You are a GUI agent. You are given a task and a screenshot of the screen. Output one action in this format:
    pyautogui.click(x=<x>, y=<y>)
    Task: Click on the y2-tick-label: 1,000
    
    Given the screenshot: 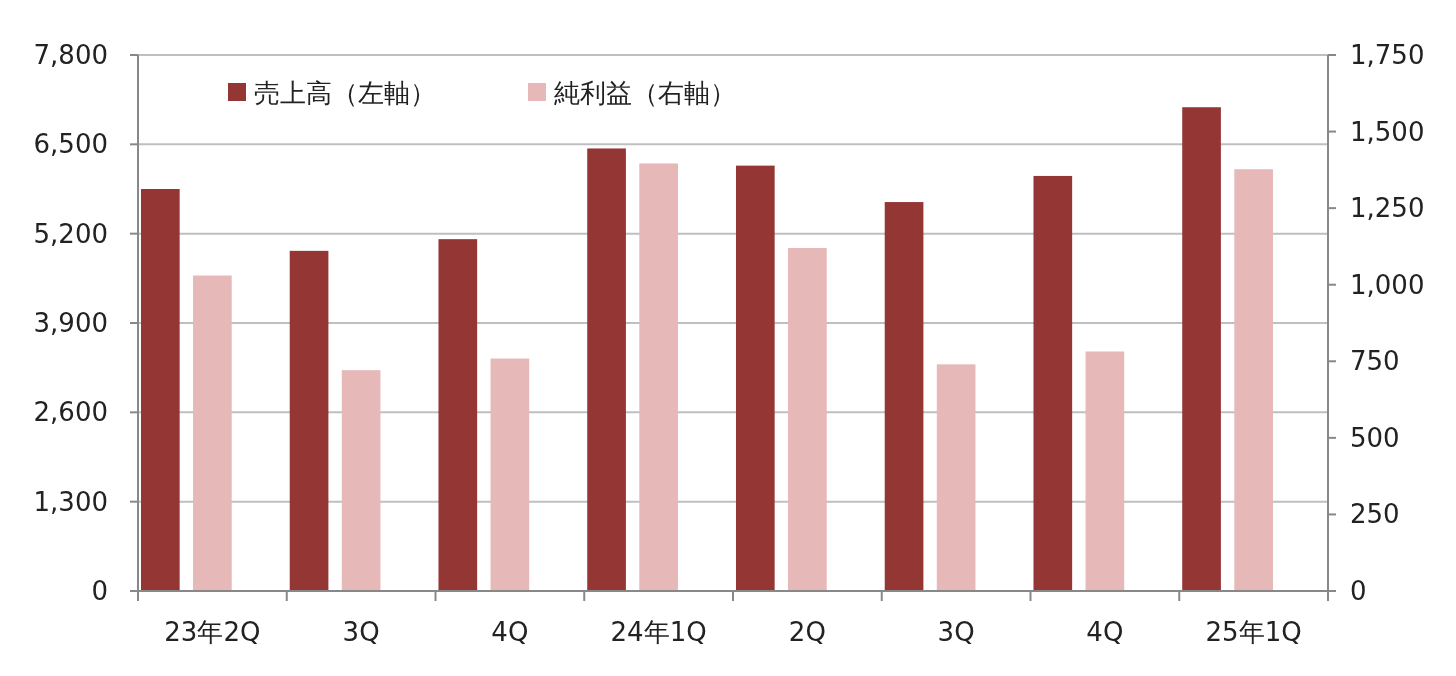 What is the action you would take?
    pyautogui.click(x=1387, y=284)
    